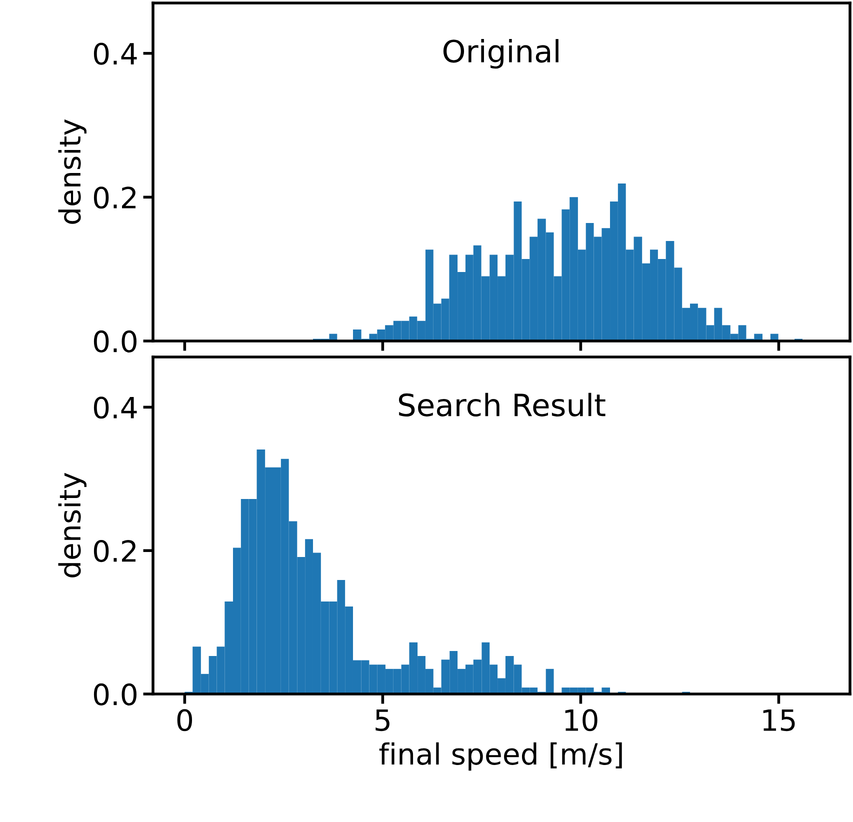 This screenshot has height=822, width=853. Describe the element at coordinates (184, 720) in the screenshot. I see `x-tick-label: 0` at that location.